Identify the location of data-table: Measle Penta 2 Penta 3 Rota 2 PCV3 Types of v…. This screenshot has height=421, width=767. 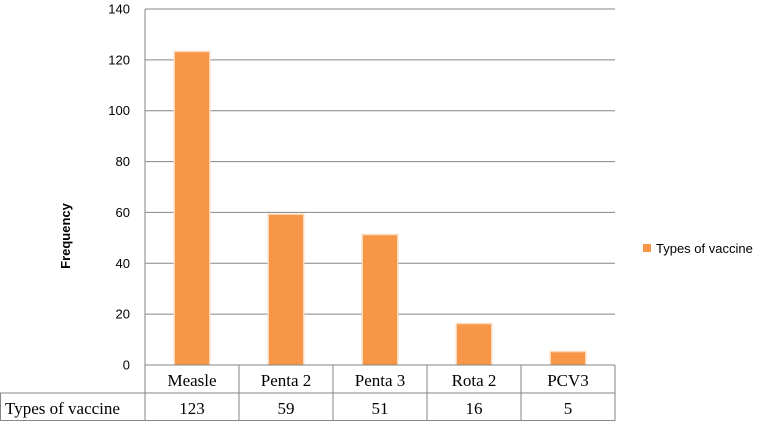
(308, 392).